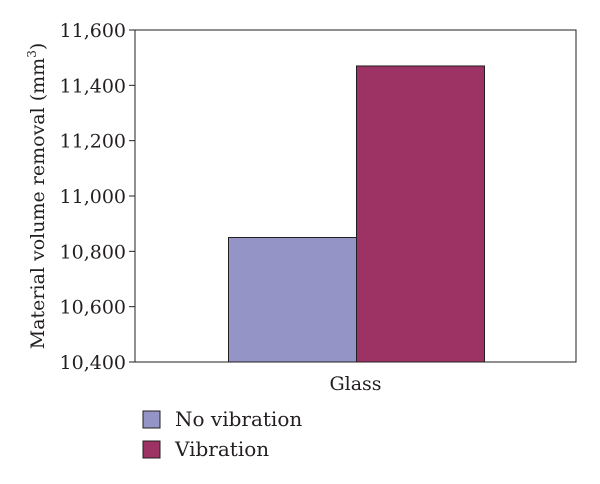 This screenshot has width=600, height=484. I want to click on y-axis-label-suffix: ), so click(38, 46).